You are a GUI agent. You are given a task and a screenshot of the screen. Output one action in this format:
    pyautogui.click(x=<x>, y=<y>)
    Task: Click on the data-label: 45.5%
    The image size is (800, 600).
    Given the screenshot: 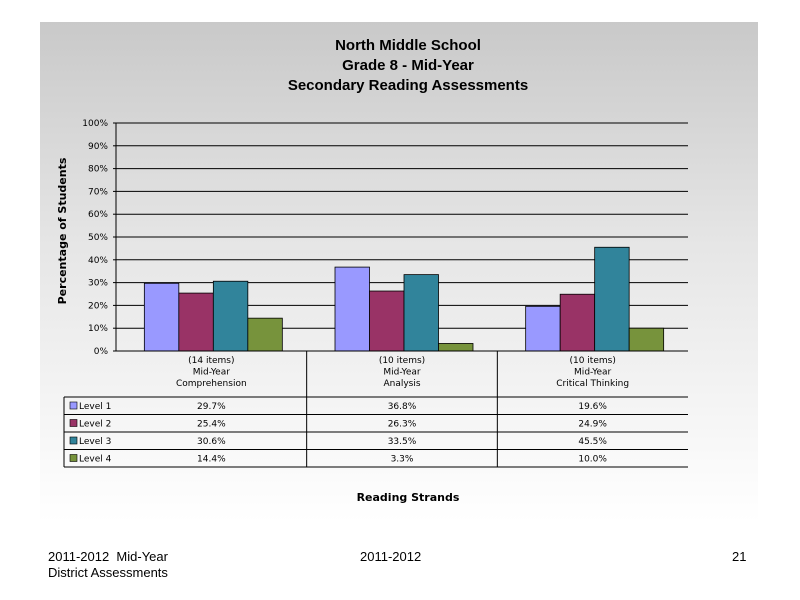 What is the action you would take?
    pyautogui.click(x=592, y=442)
    